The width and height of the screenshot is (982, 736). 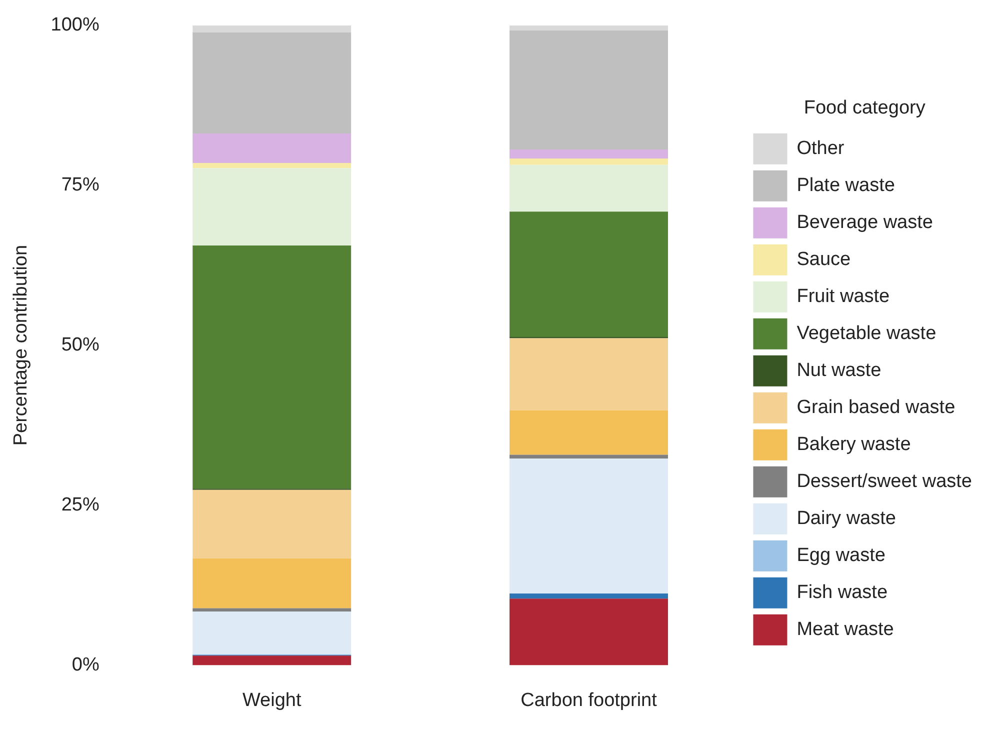 What do you see at coordinates (841, 555) in the screenshot?
I see `legend-label: Egg waste` at bounding box center [841, 555].